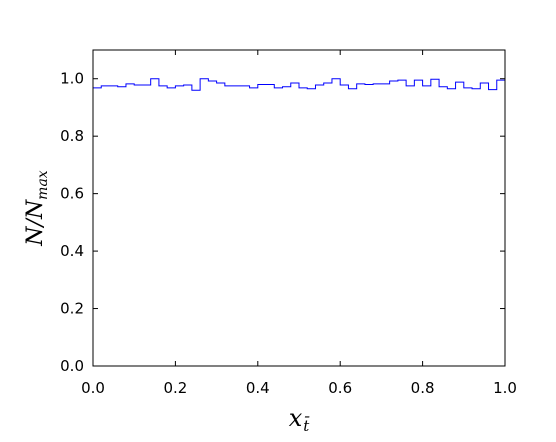 This screenshot has width=556, height=442. I want to click on x-tick-label: 0.4, so click(258, 388).